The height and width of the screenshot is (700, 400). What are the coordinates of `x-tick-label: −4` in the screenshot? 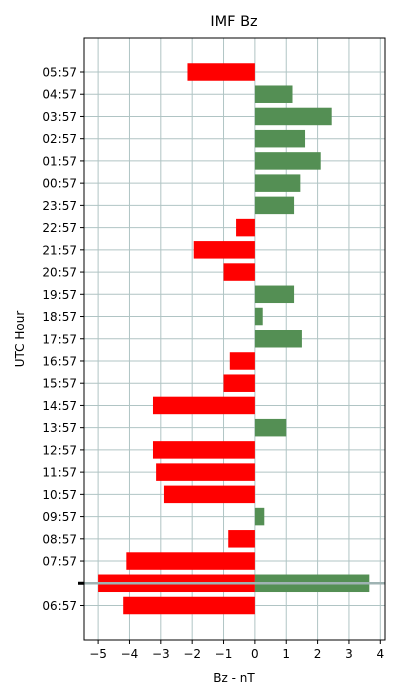 It's located at (130, 654).